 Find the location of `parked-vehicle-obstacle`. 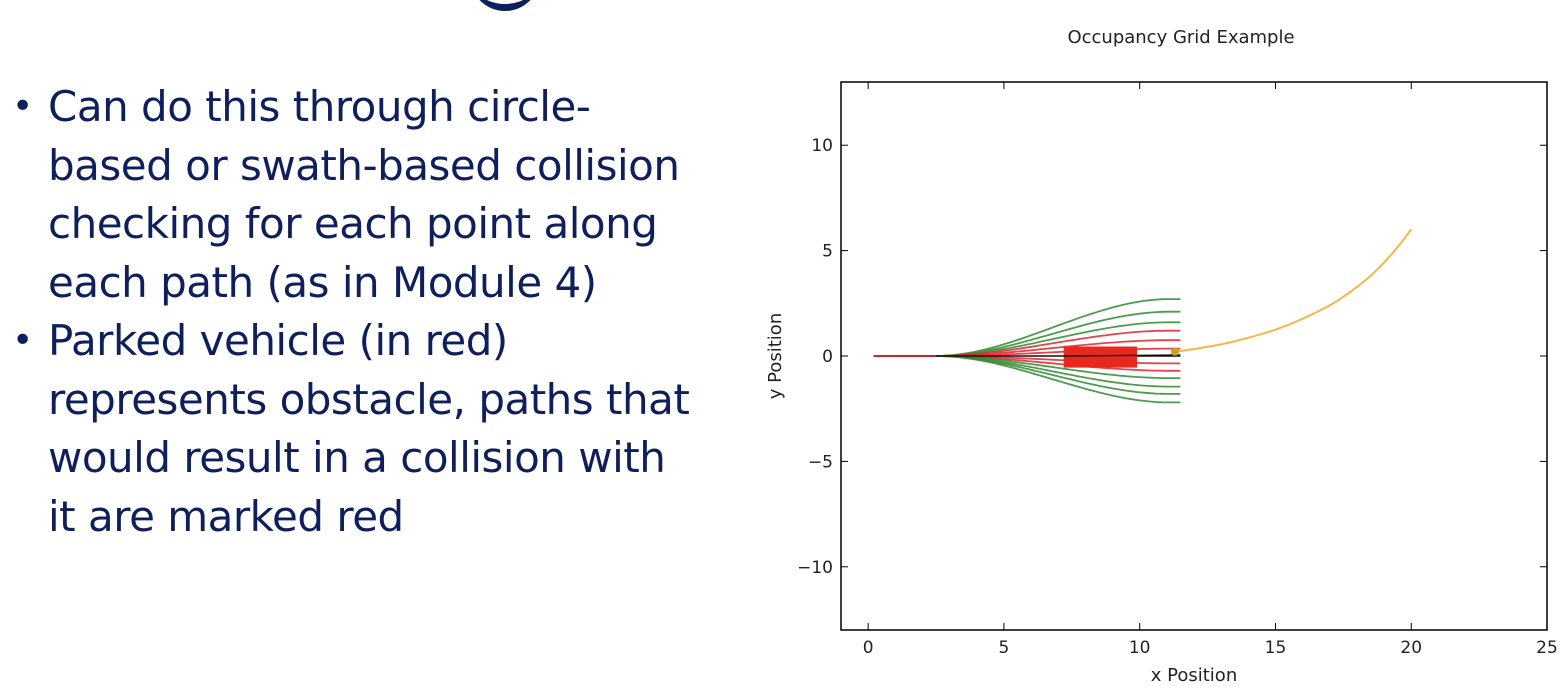

parked-vehicle-obstacle is located at coordinates (1100, 357).